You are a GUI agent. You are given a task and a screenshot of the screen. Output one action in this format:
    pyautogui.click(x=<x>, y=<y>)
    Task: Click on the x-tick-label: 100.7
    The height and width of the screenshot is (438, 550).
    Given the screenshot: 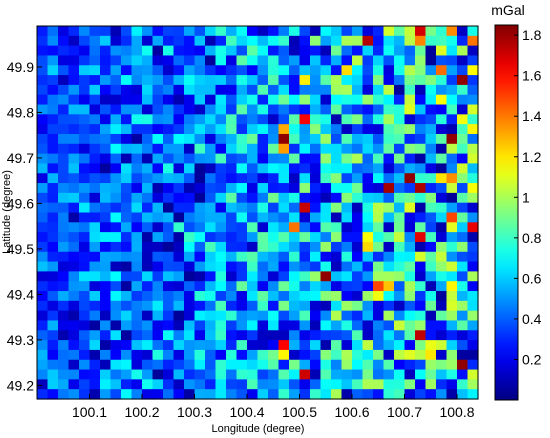 What is the action you would take?
    pyautogui.click(x=404, y=412)
    